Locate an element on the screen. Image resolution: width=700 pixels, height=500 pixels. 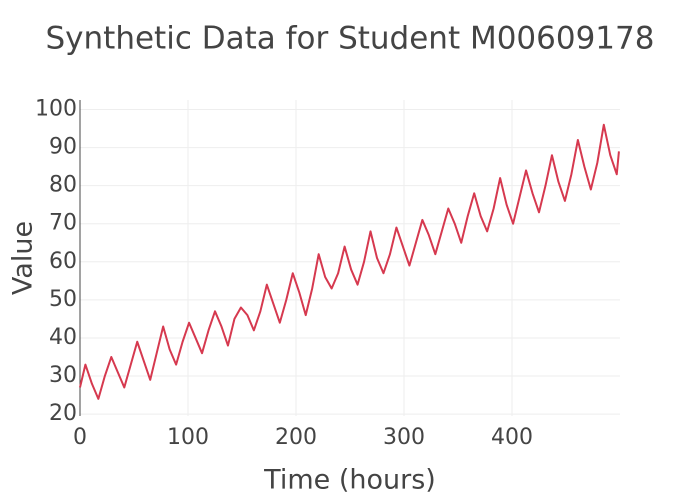
y-tick-label: 80 is located at coordinates (63, 185).